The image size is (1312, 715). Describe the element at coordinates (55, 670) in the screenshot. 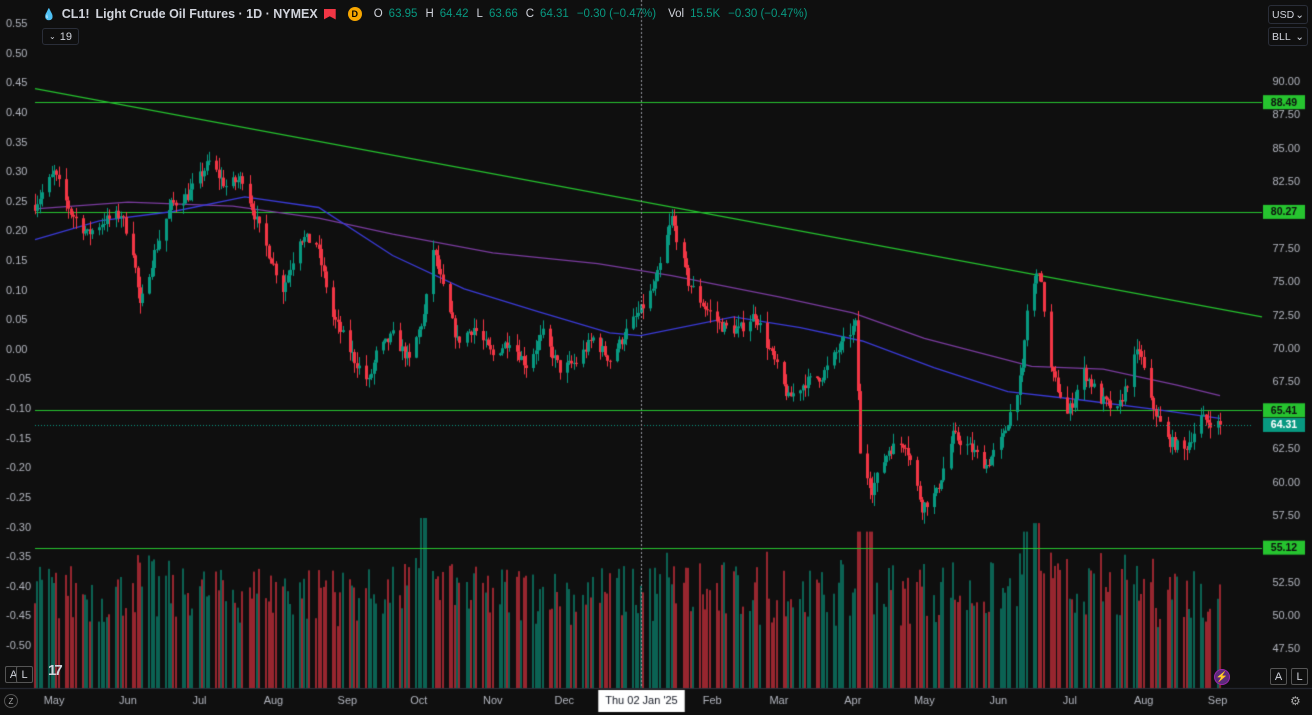

I see `tradingview-logo: 17` at that location.